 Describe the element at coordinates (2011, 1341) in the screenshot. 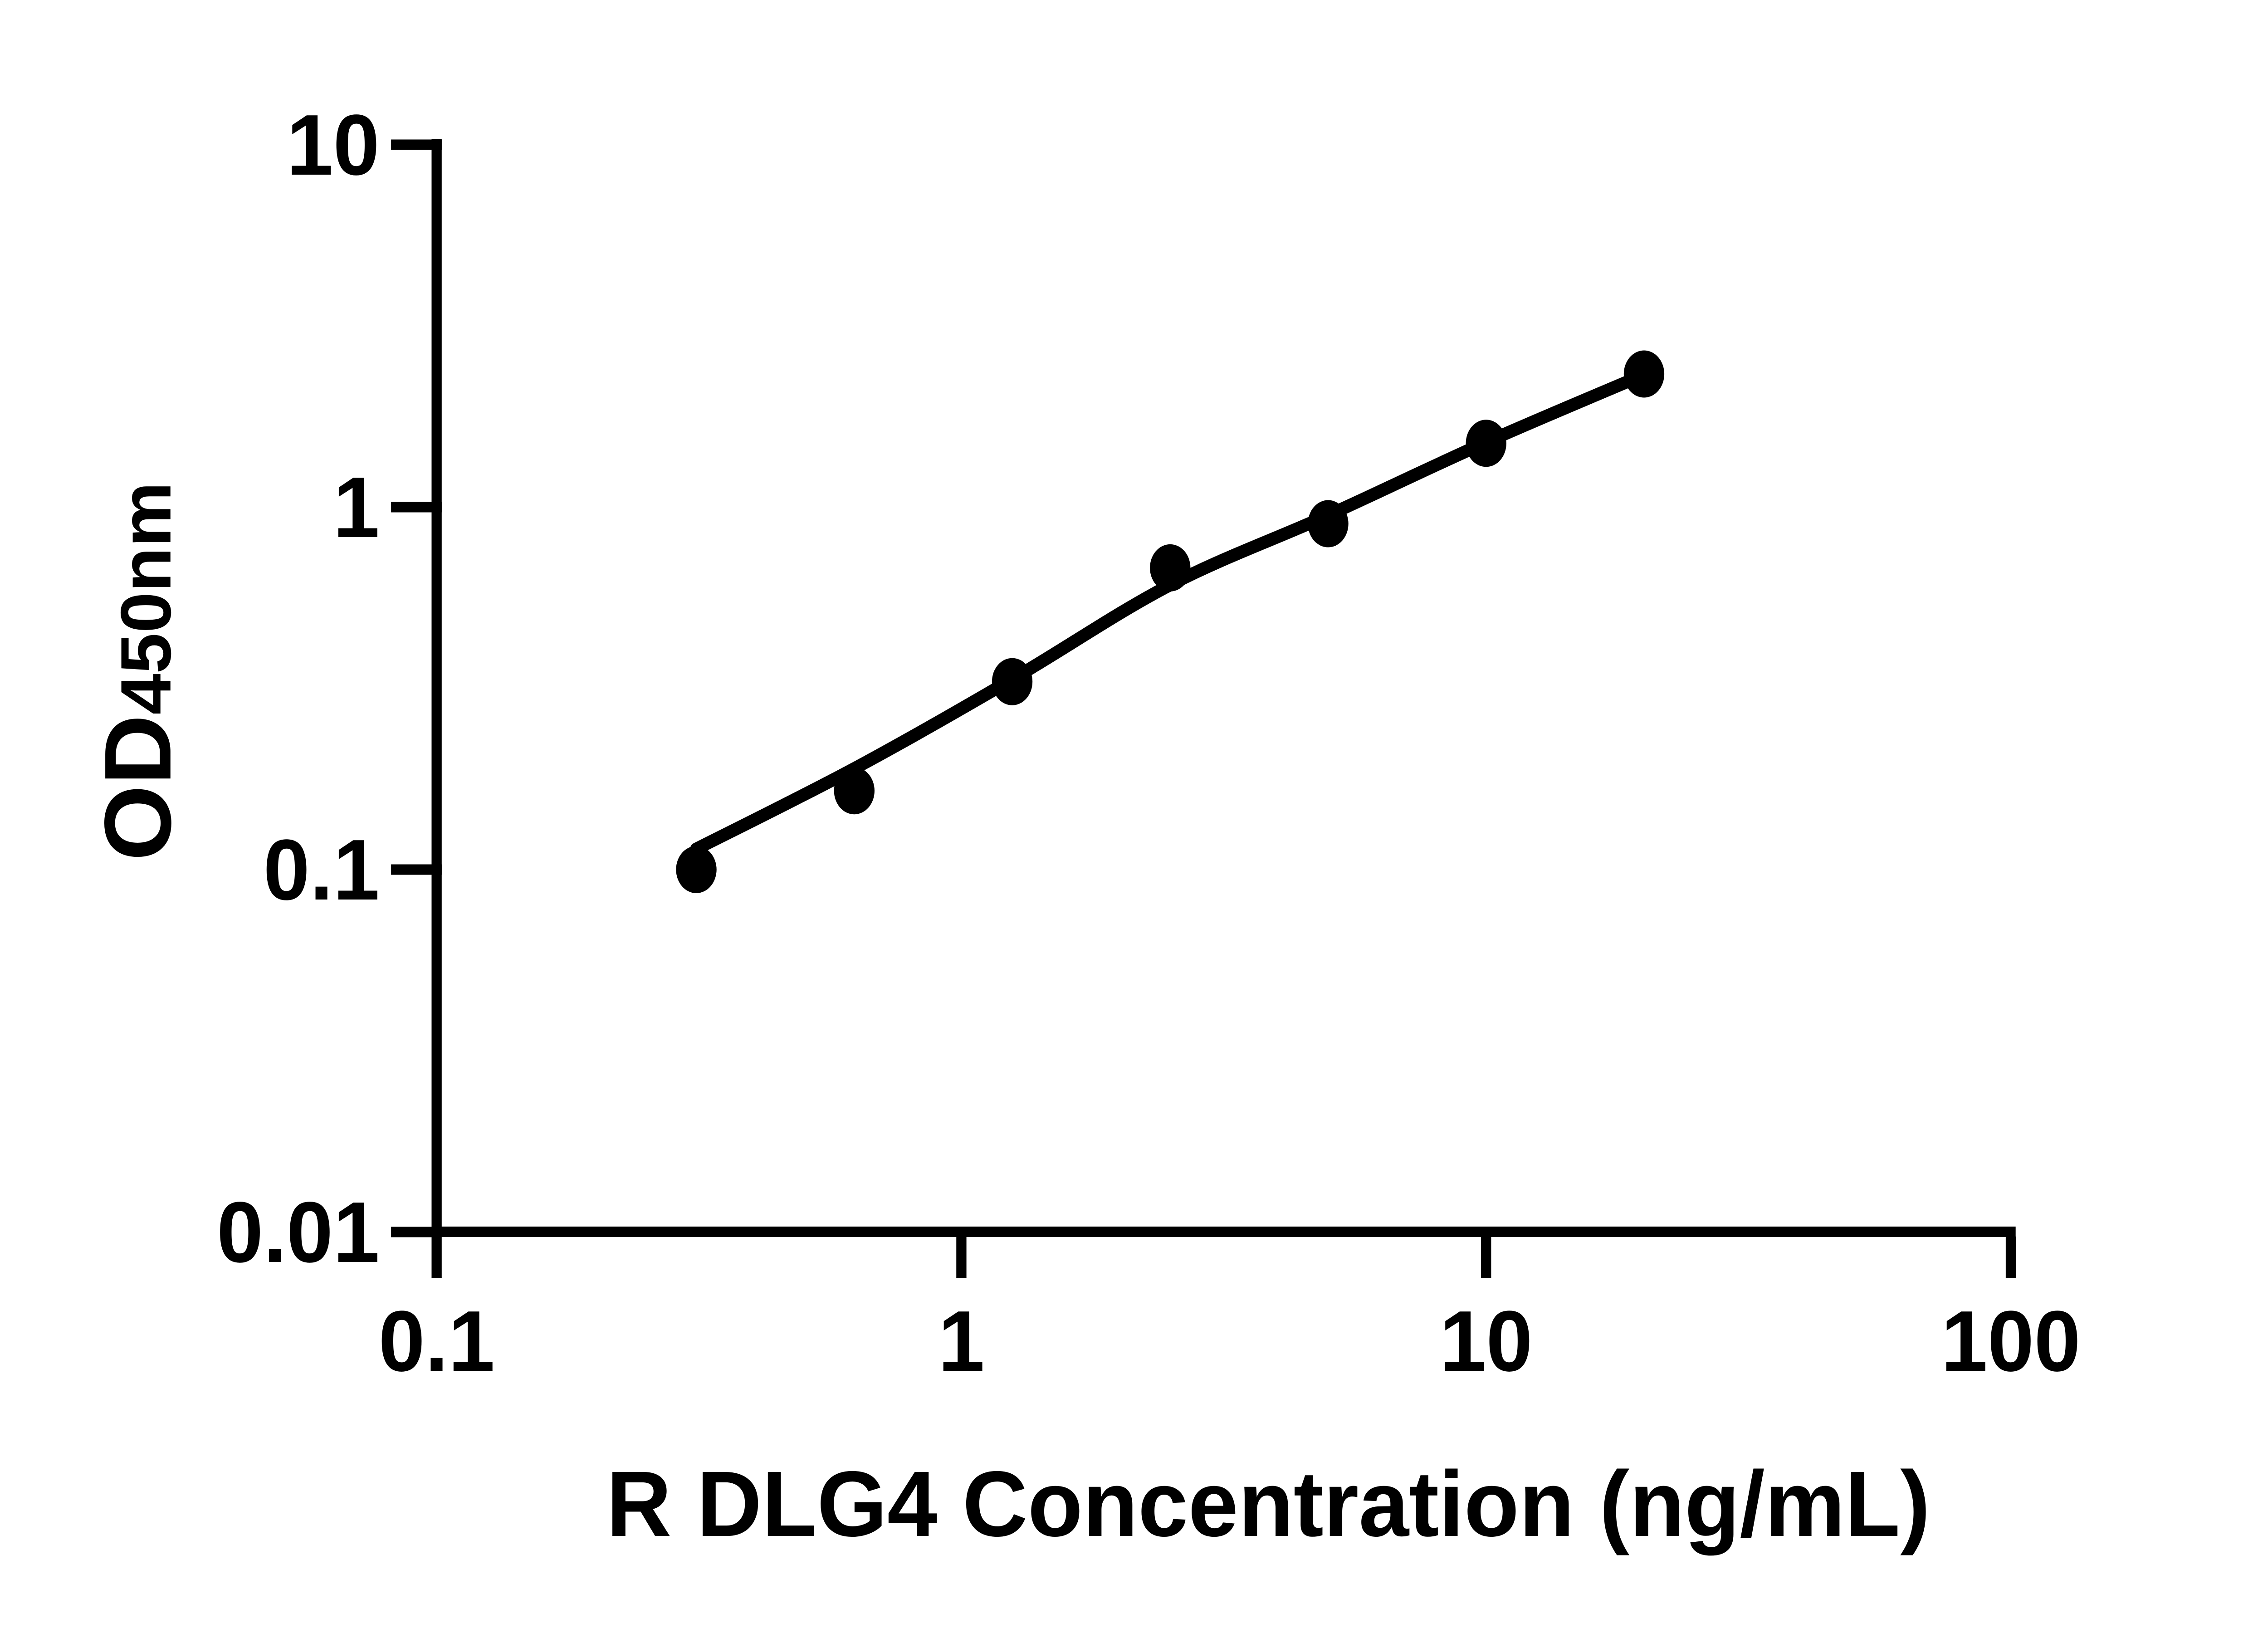

I see `x-tick-label: 100` at that location.